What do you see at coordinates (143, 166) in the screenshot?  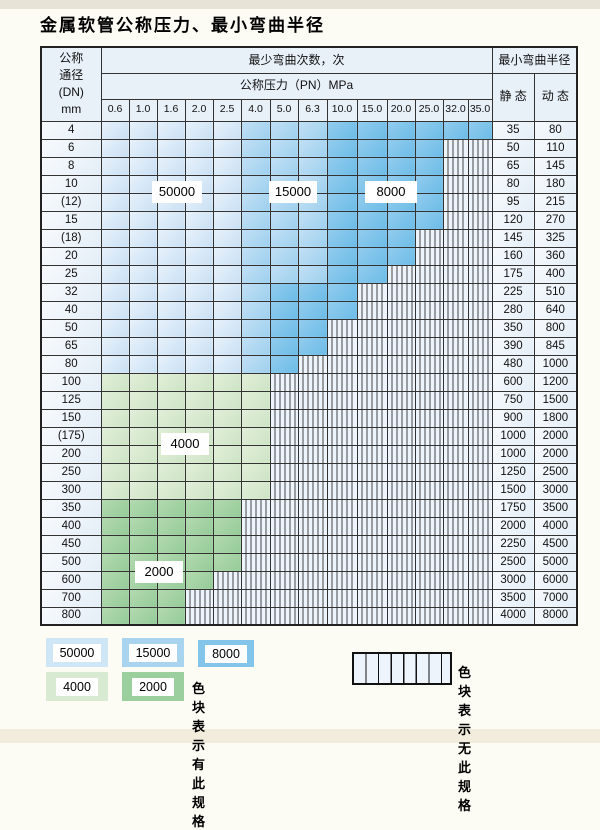 I see `cell-dn8-pn1.0` at bounding box center [143, 166].